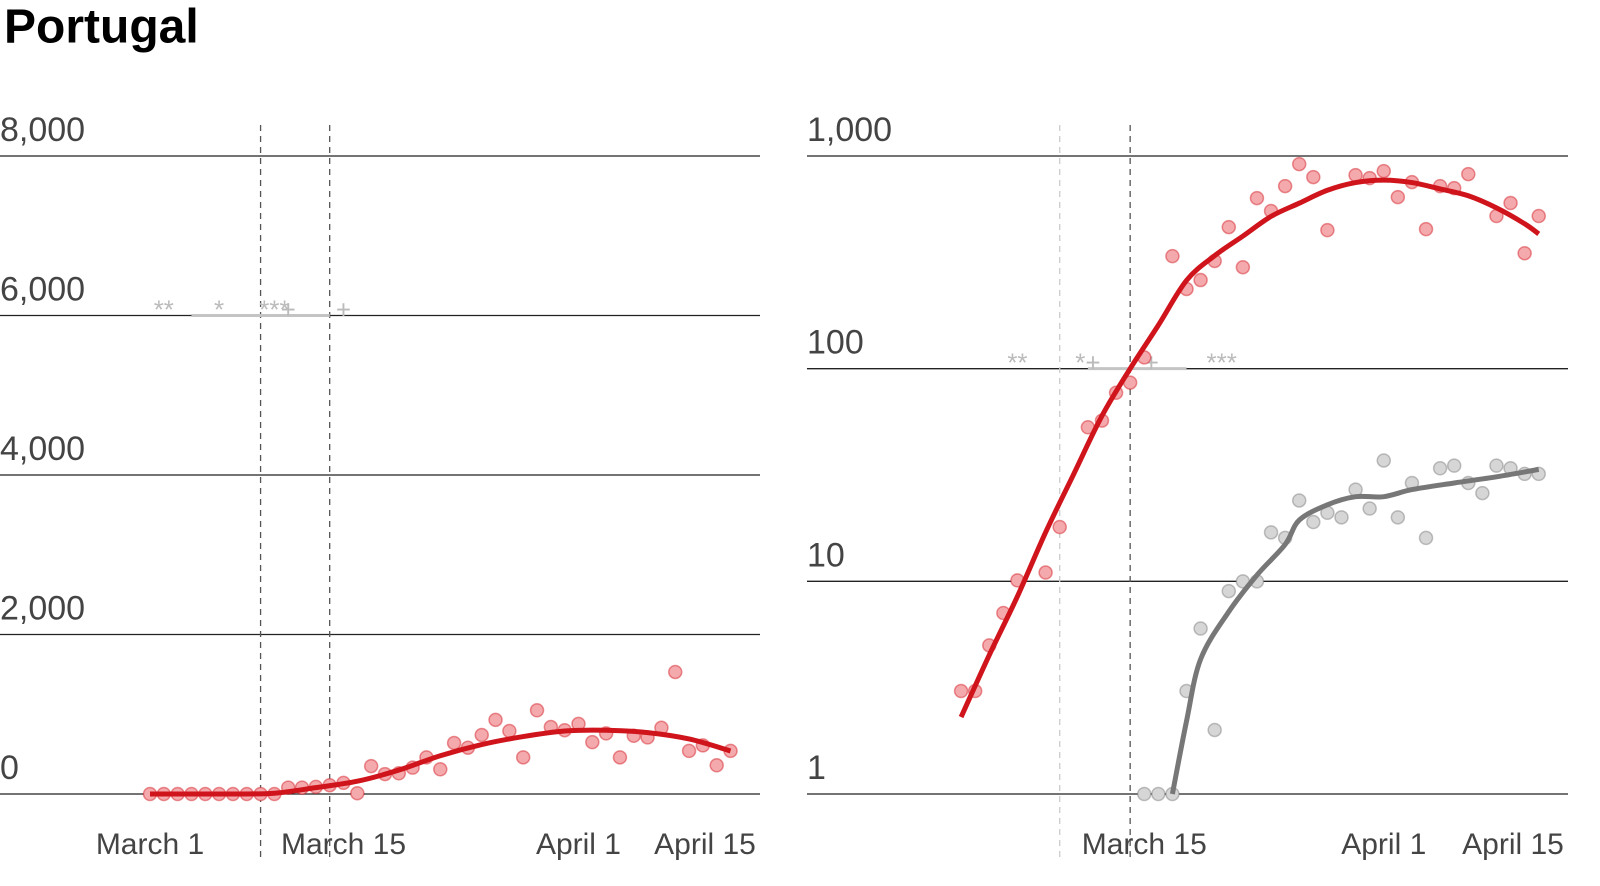  I want to click on y-tick-label: 6,000, so click(42, 289).